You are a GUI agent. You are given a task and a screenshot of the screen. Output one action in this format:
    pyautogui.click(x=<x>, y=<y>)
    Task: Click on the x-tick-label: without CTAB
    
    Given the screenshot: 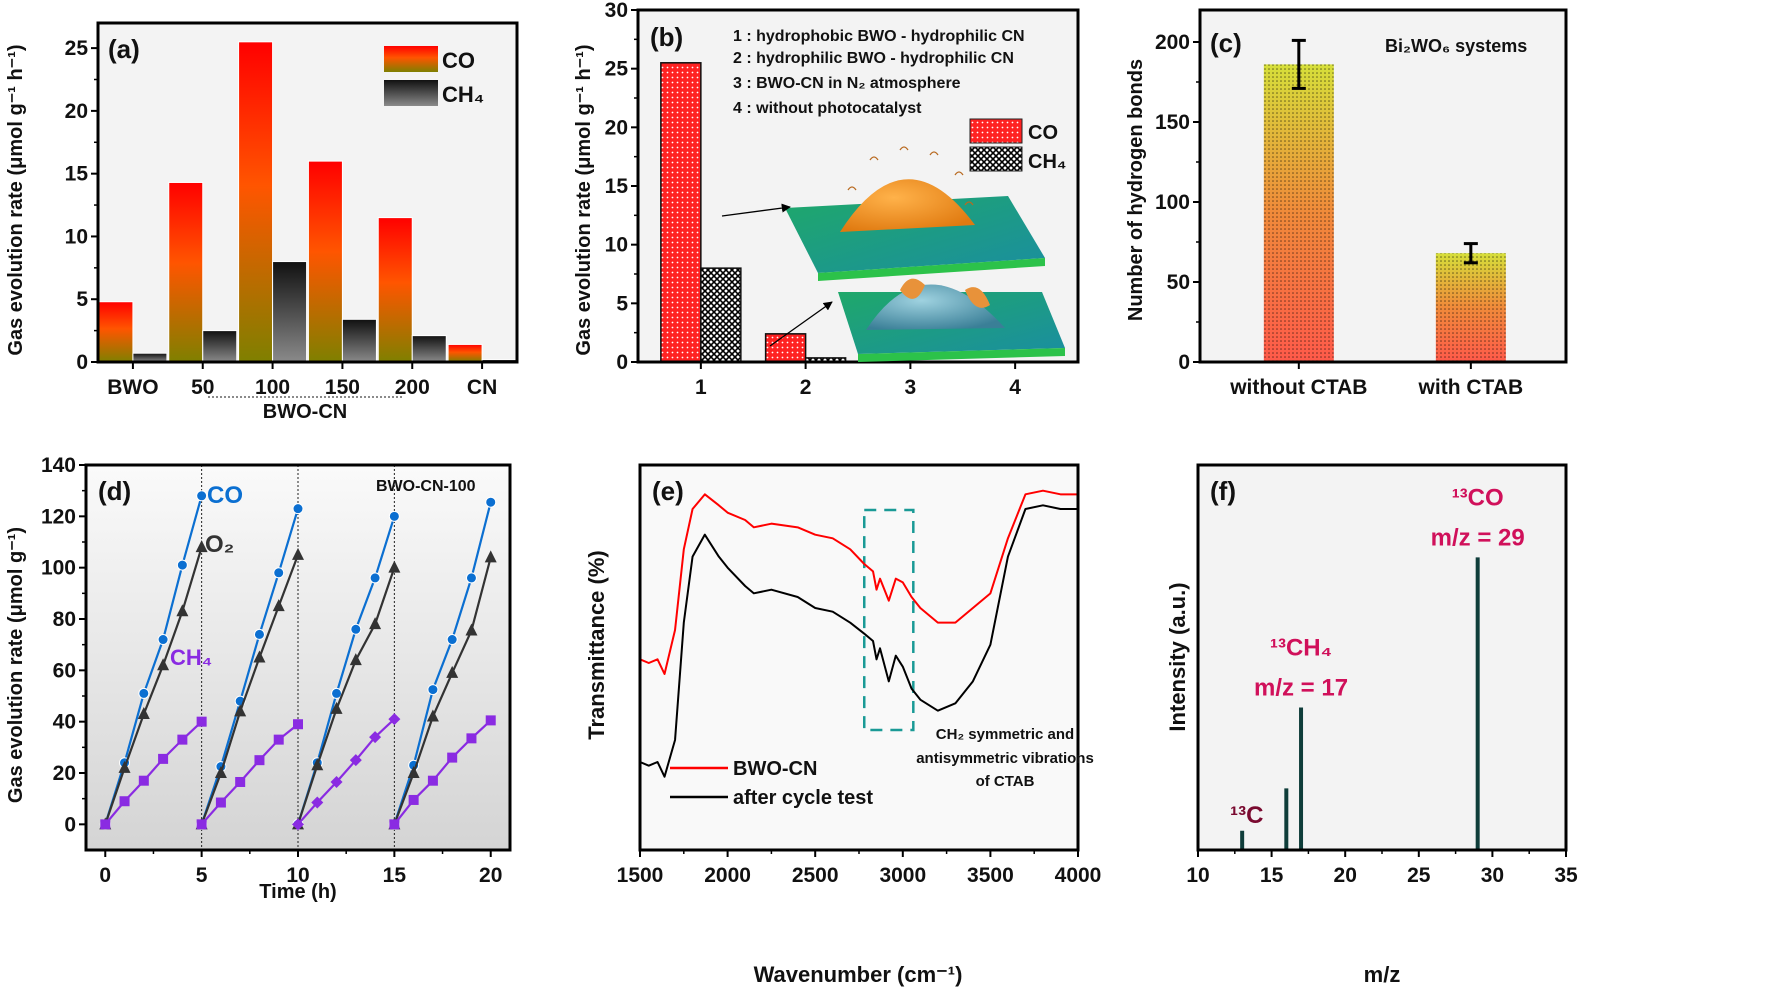 What is the action you would take?
    pyautogui.click(x=1298, y=387)
    